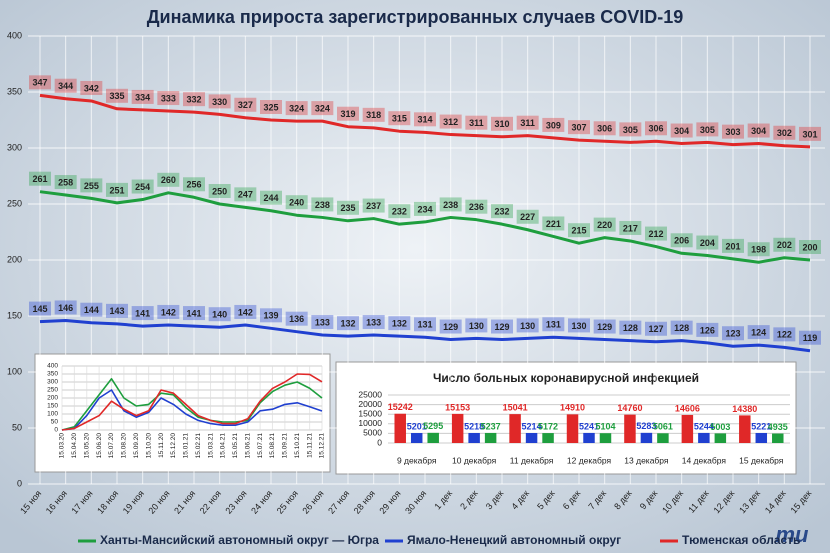 Image resolution: width=830 pixels, height=558 pixels. I want to click on data-label: 5003, so click(720, 427).